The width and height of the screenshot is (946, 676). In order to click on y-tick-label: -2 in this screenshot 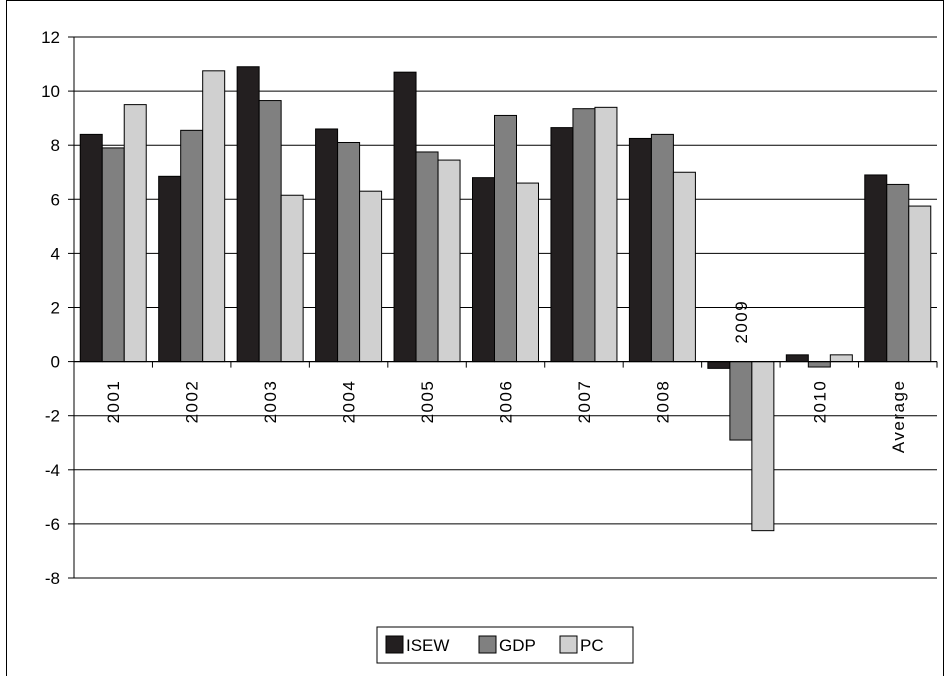, I will do `click(52, 416)`.